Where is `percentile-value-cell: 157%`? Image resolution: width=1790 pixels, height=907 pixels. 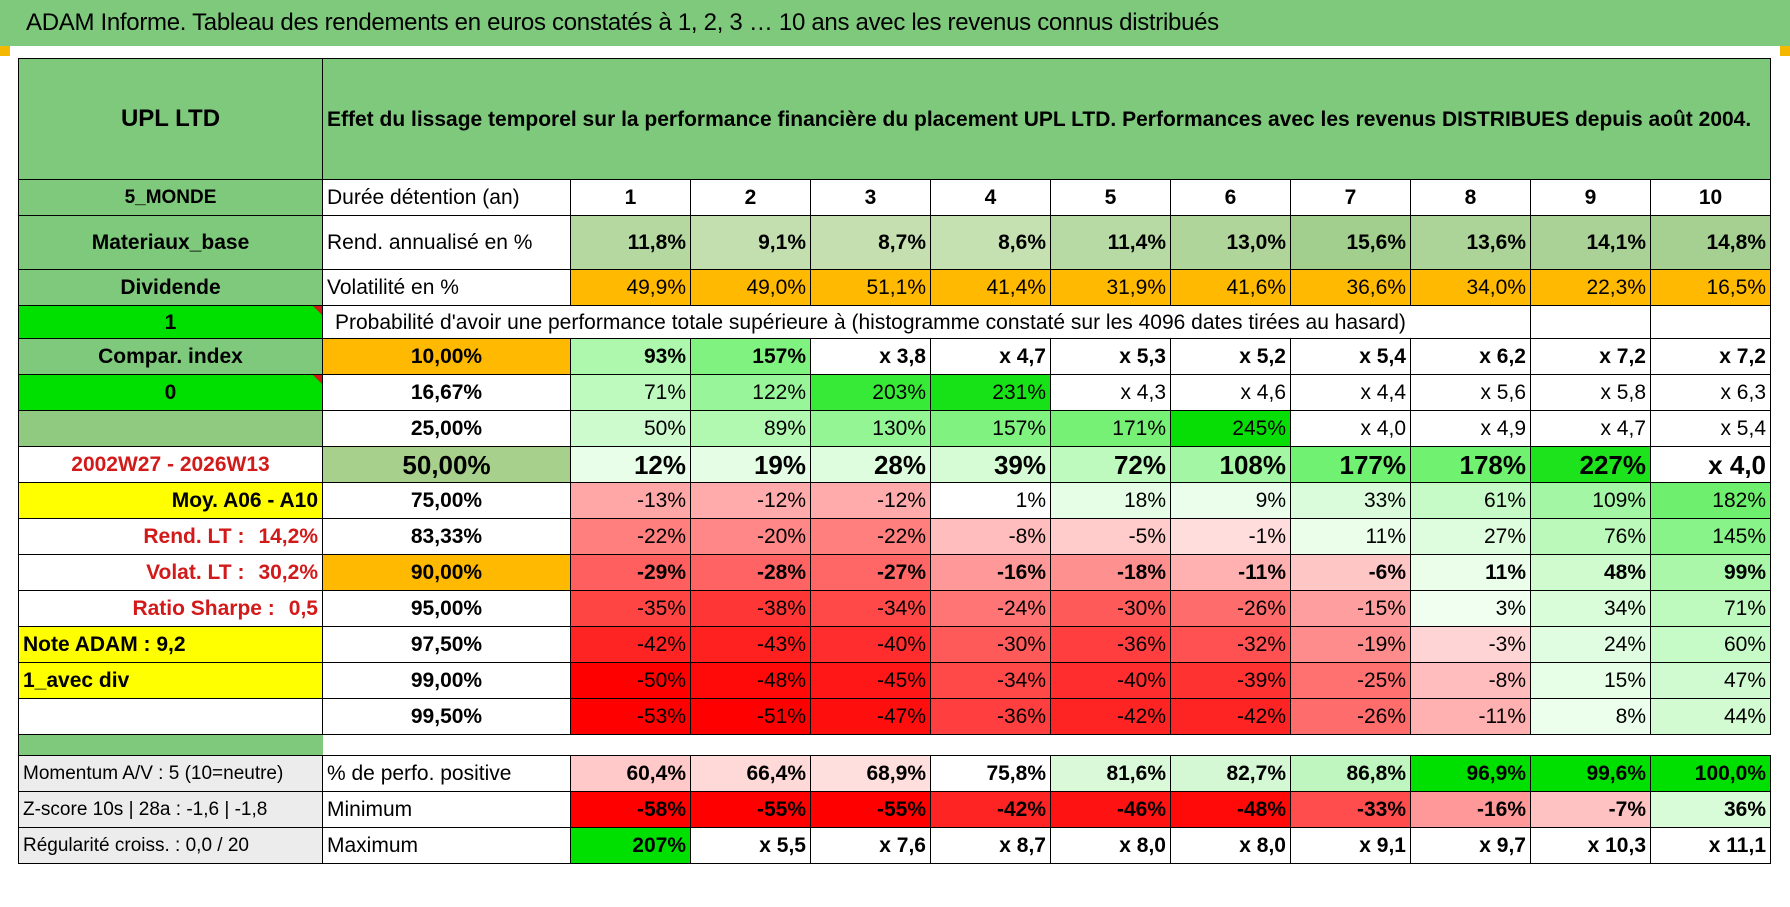
percentile-value-cell: 157% is located at coordinates (990, 428).